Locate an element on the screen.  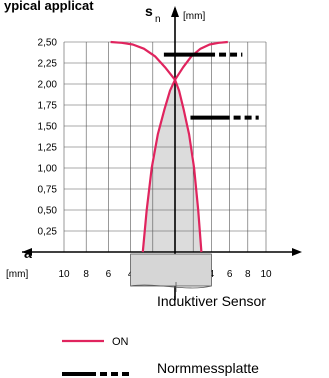
header-fragment: ypical applicat is located at coordinates (49, 6).